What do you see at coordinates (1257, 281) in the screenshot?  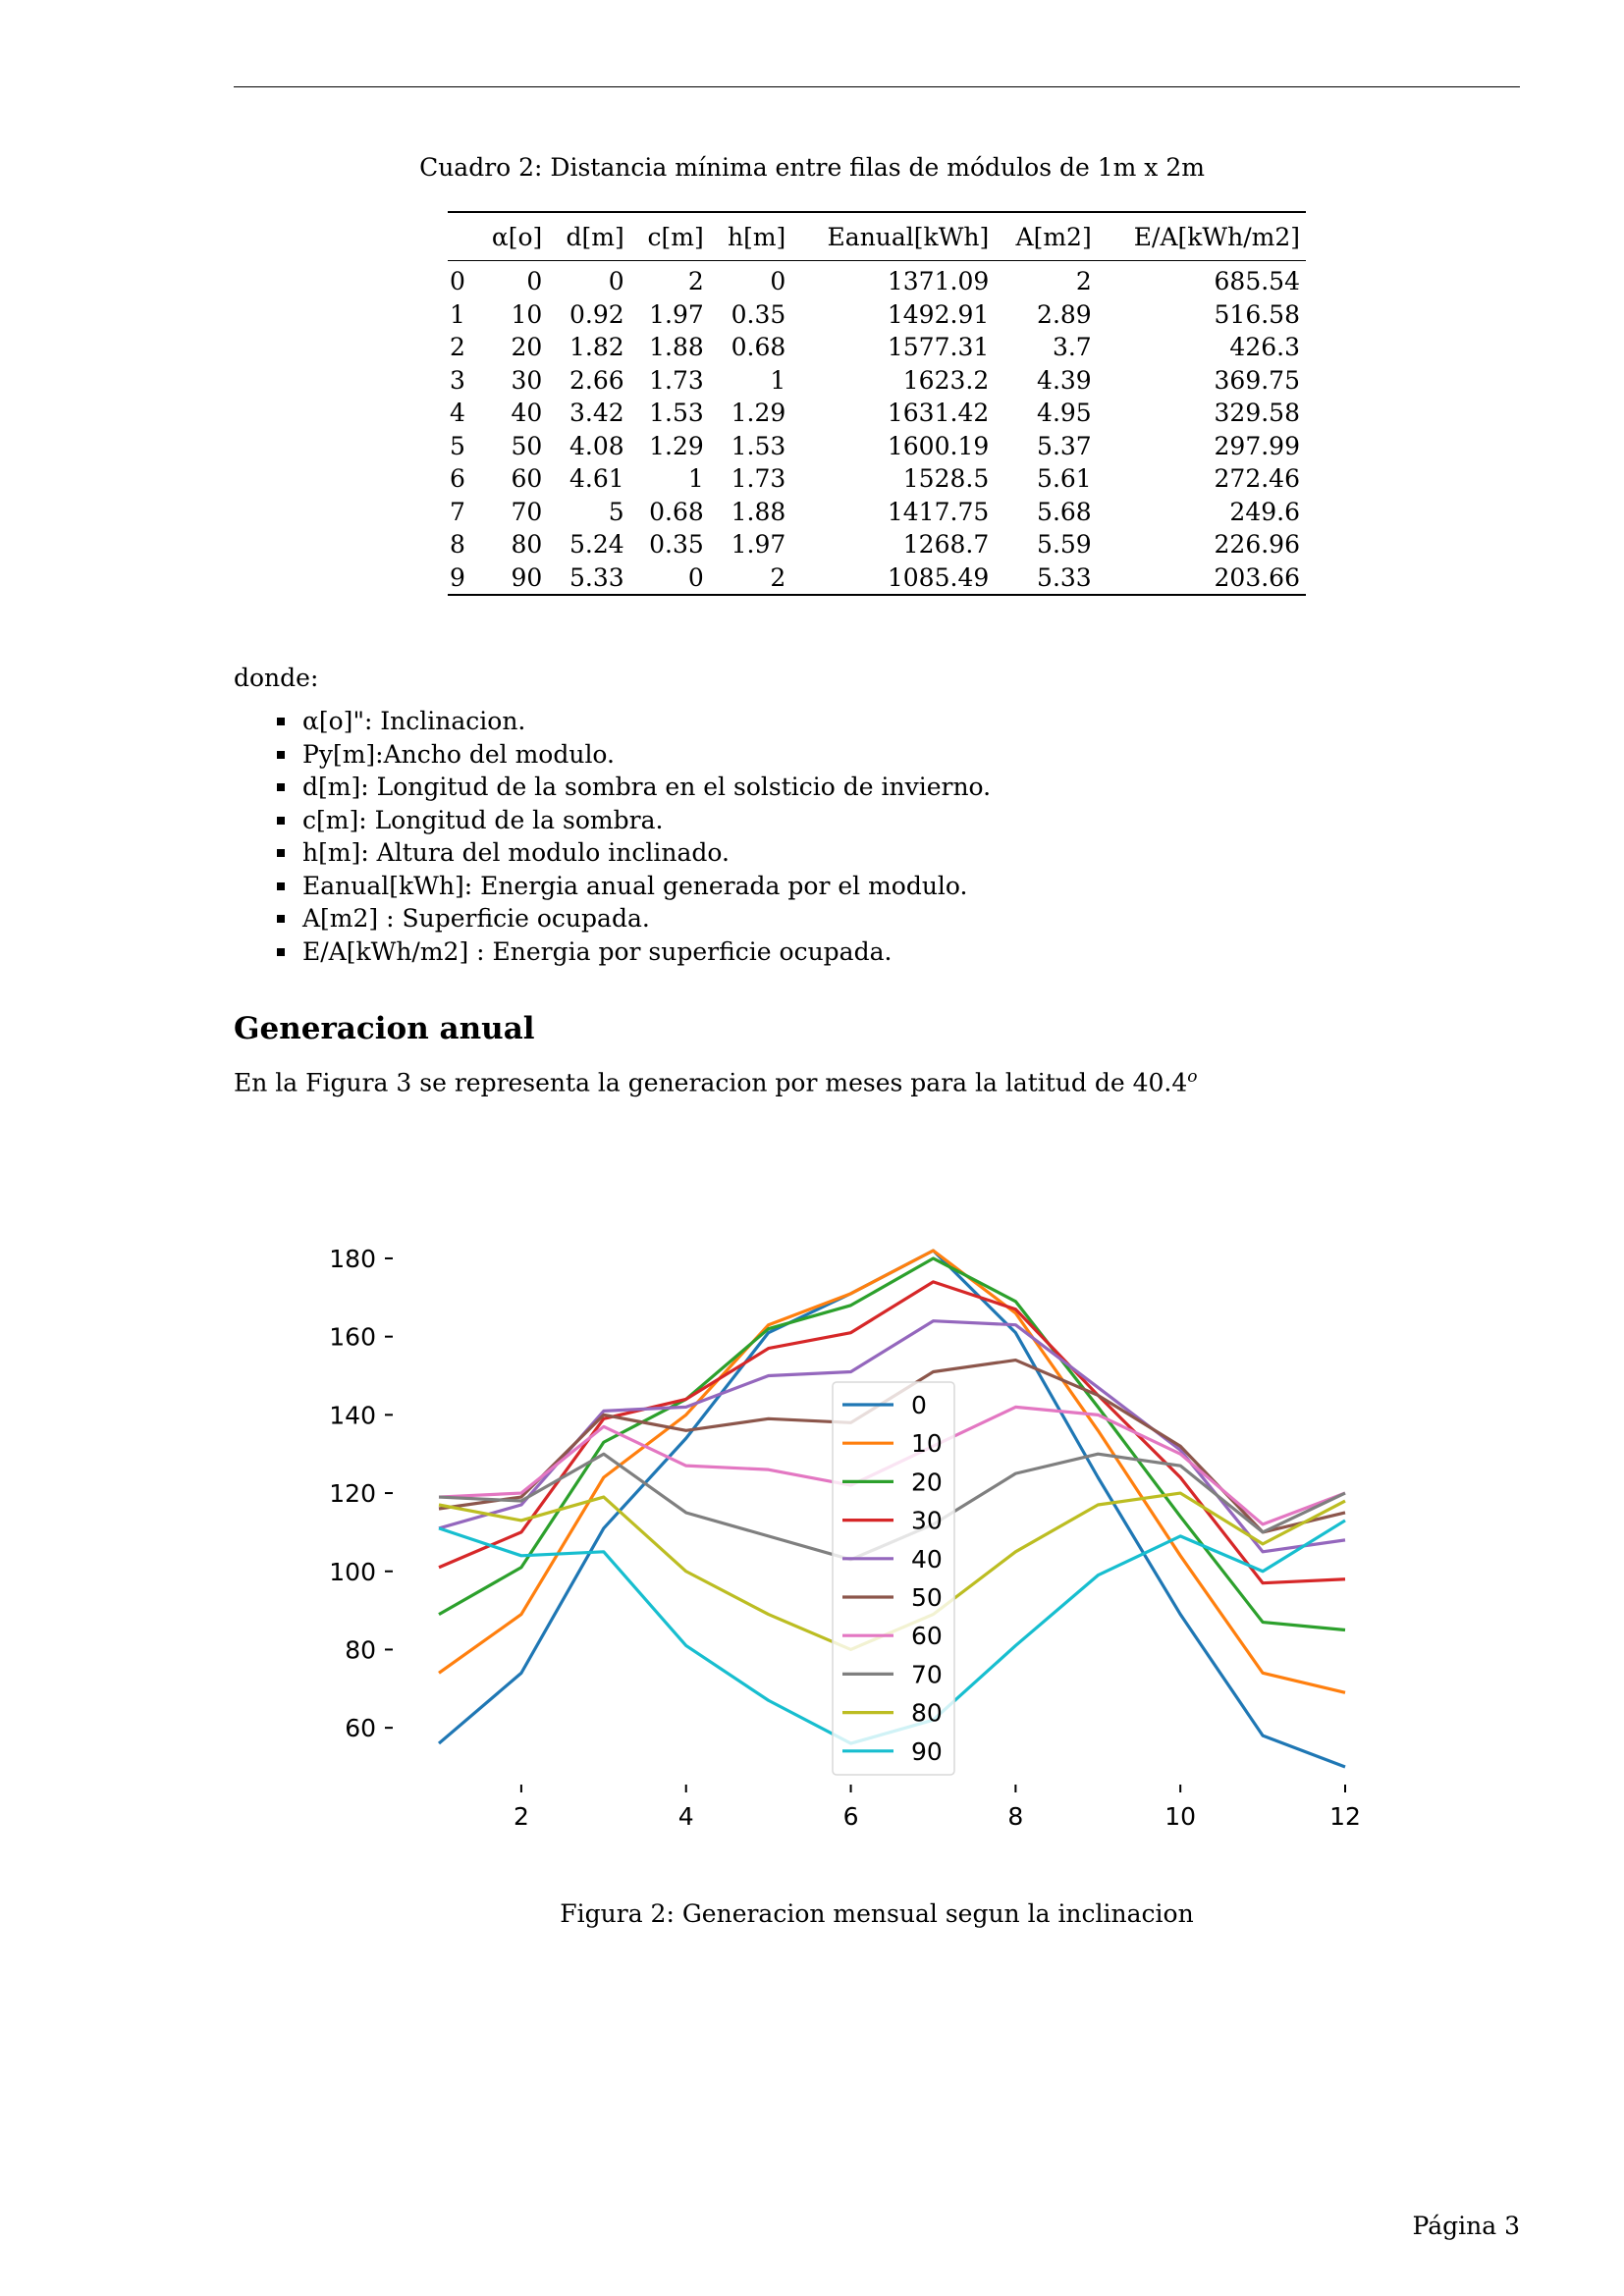 I see `table-cell: 685.54` at bounding box center [1257, 281].